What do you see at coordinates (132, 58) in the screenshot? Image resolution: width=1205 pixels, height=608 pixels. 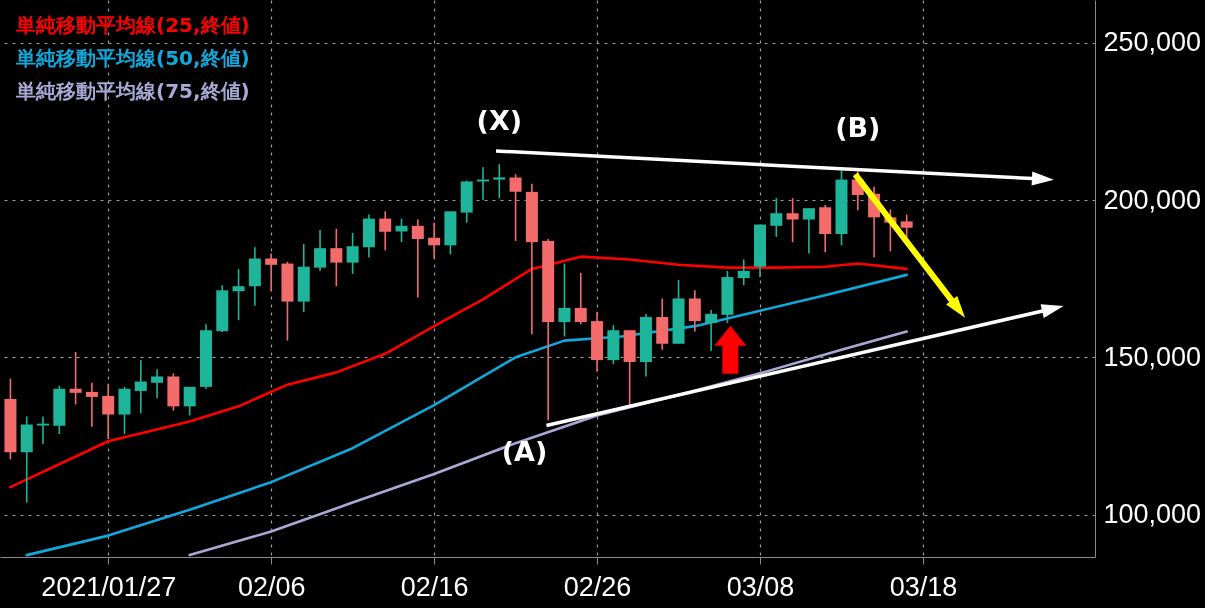 I see `text: 単純移動平均線(50,終値)` at bounding box center [132, 58].